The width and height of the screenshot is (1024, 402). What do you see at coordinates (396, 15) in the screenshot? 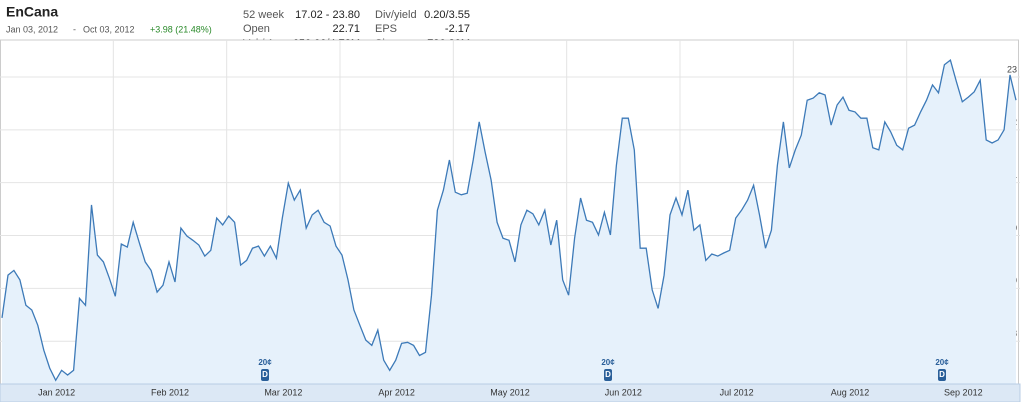
I see `stat-label: Div/yield` at bounding box center [396, 15].